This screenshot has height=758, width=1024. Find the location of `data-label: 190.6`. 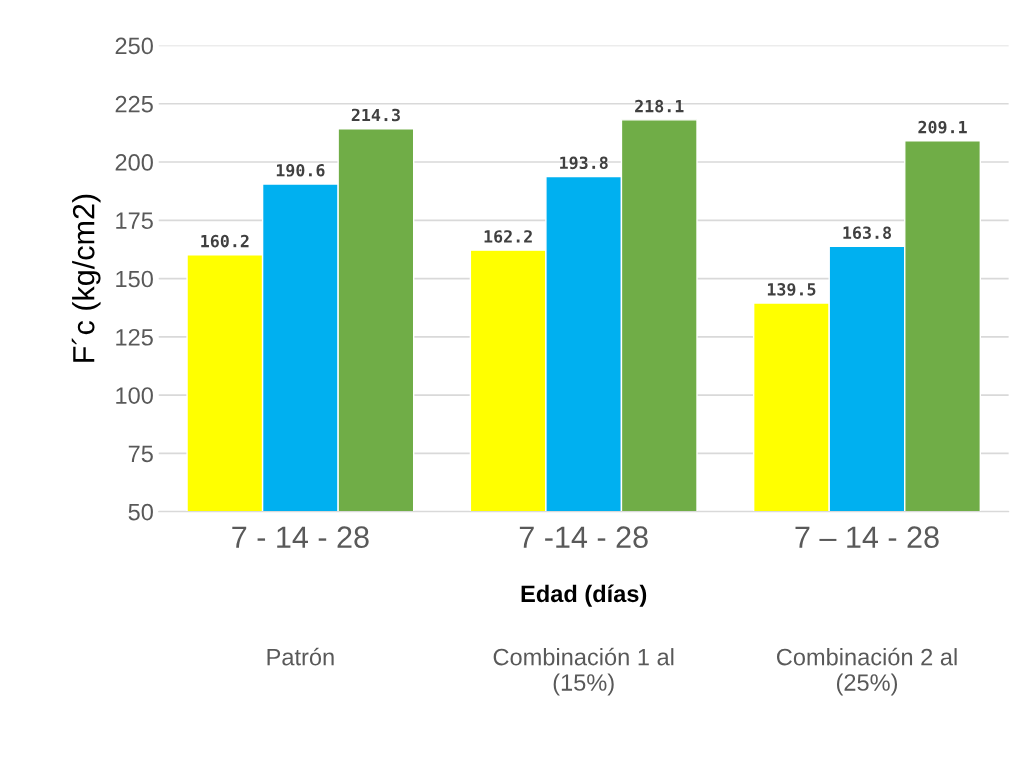

data-label: 190.6 is located at coordinates (300, 170).